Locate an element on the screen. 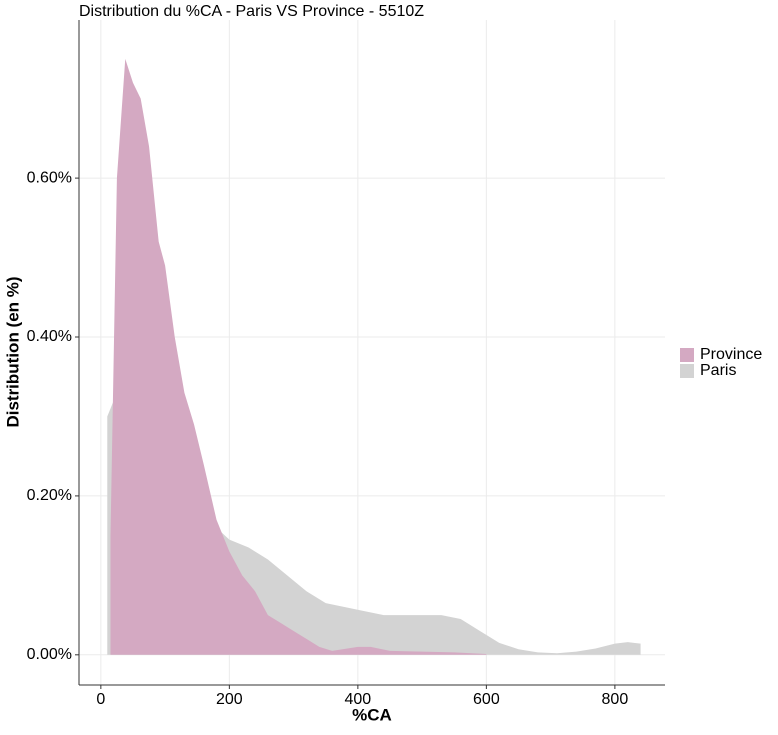  legend-label: Province is located at coordinates (731, 354).